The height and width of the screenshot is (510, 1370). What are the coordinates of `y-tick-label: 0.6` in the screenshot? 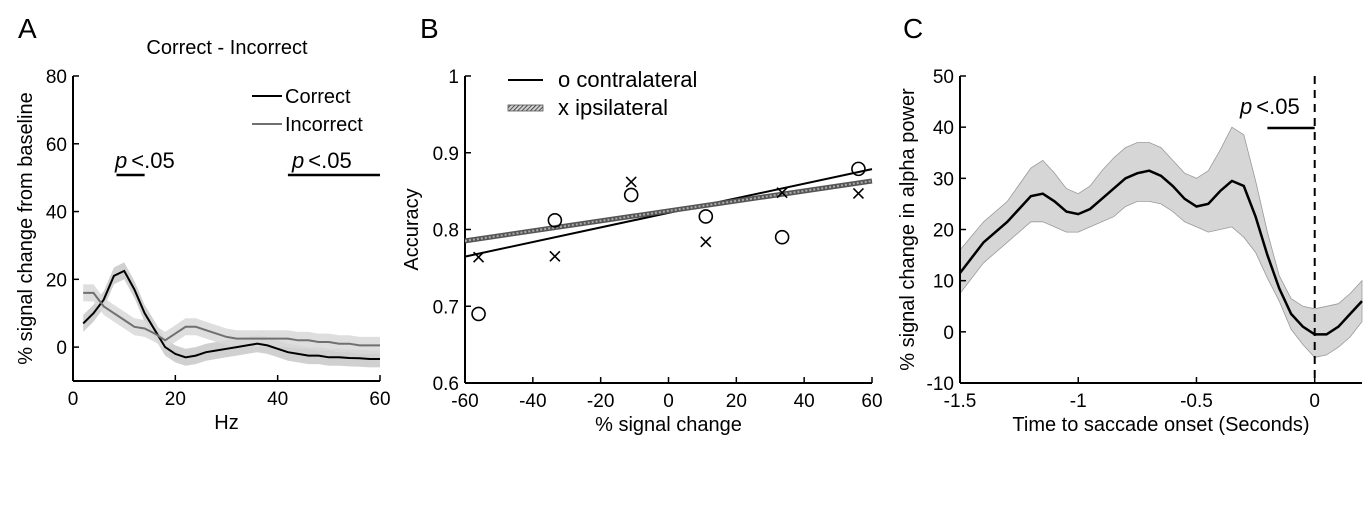 It's located at (446, 384).